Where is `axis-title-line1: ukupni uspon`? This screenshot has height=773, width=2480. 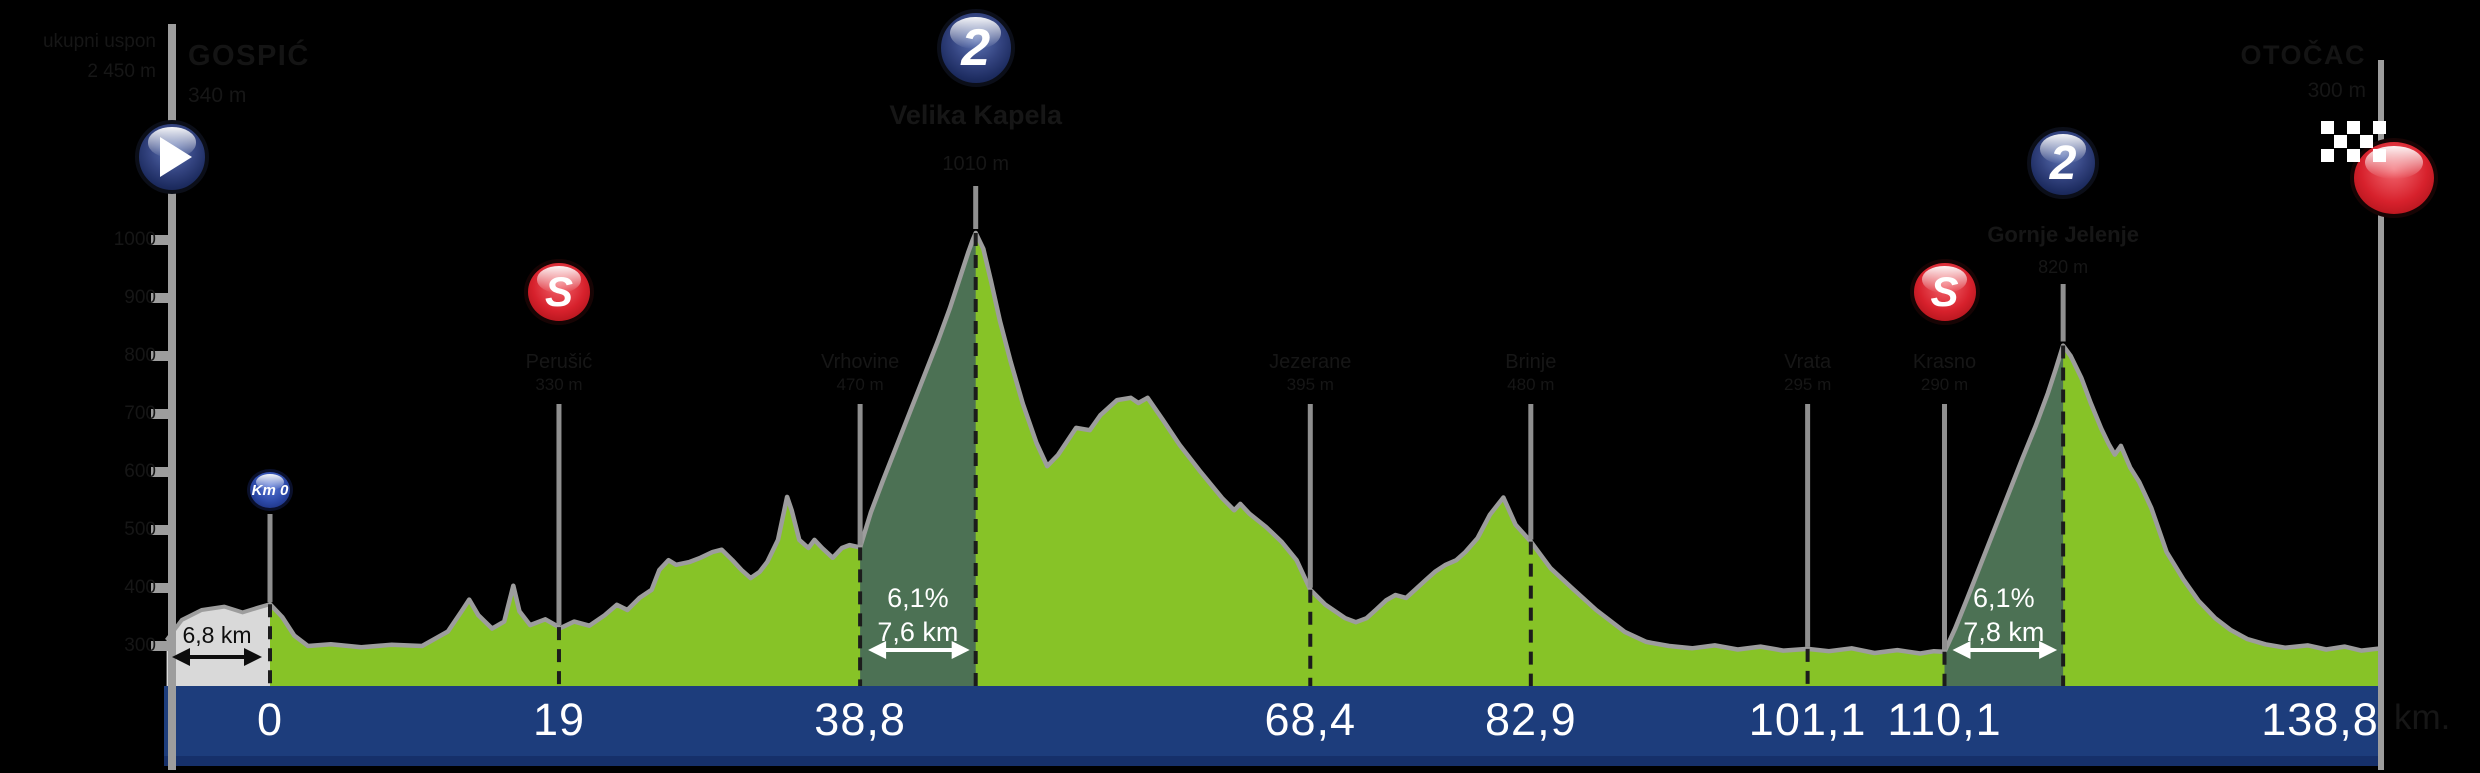
axis-title-line1: ukupni uspon is located at coordinates (99, 41).